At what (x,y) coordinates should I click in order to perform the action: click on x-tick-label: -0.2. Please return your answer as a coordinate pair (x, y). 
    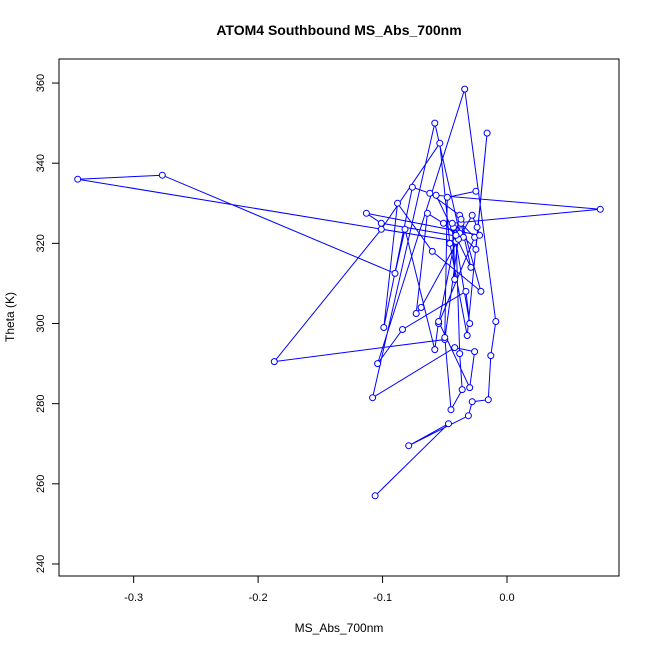
    Looking at the image, I should click on (258, 598).